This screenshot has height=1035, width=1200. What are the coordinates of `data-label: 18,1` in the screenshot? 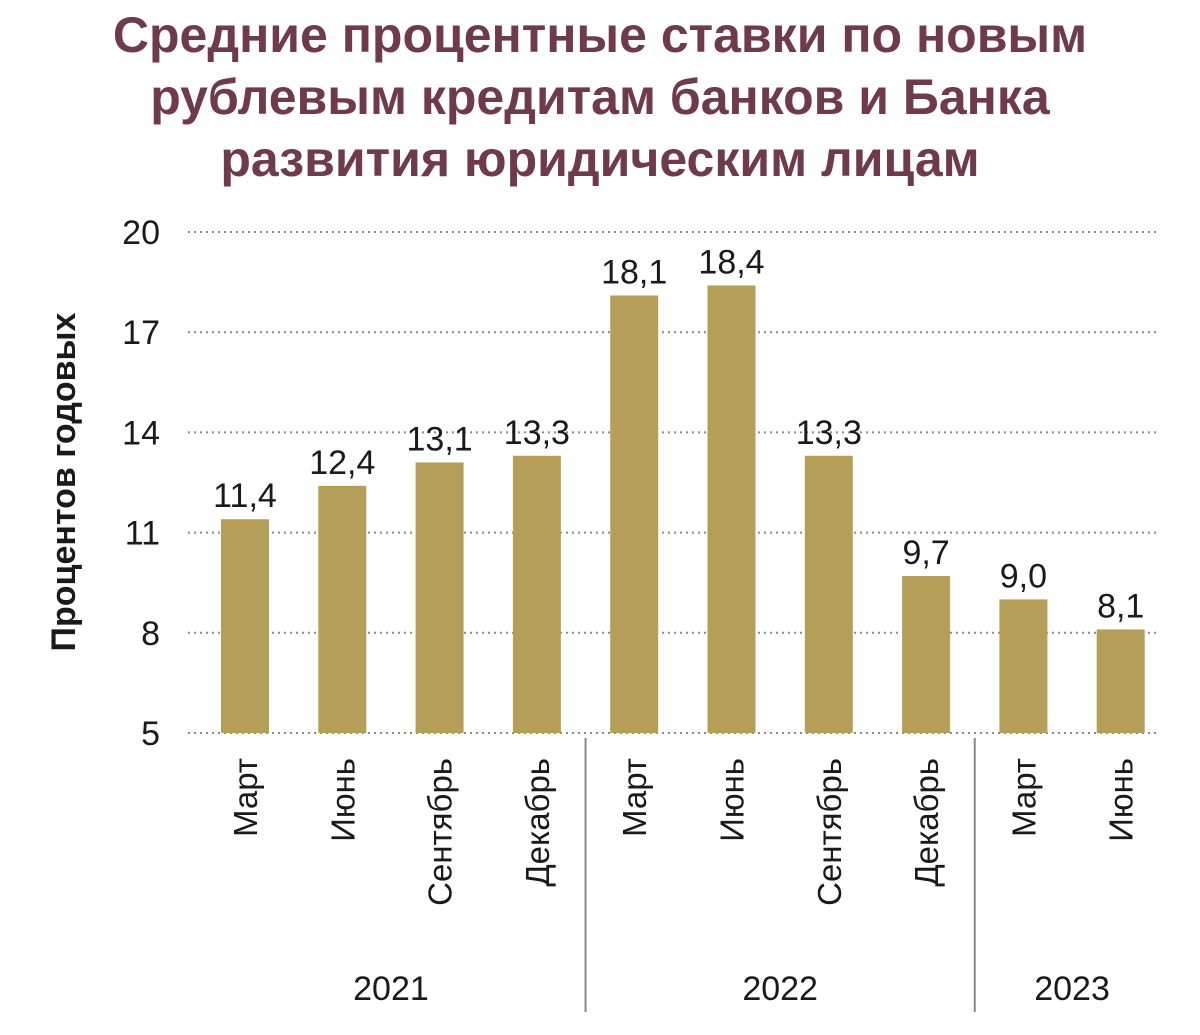 It's located at (634, 272).